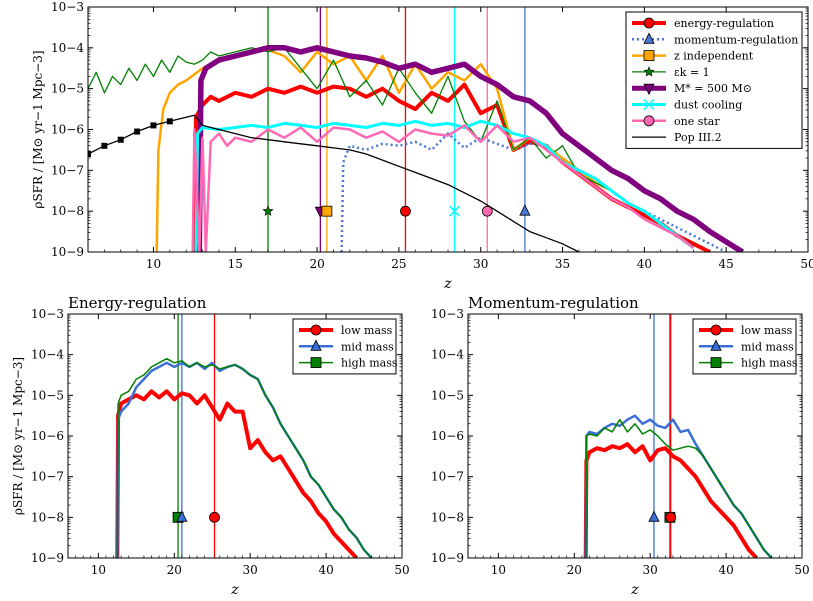  I want to click on x-tick-label: 45, so click(726, 264).